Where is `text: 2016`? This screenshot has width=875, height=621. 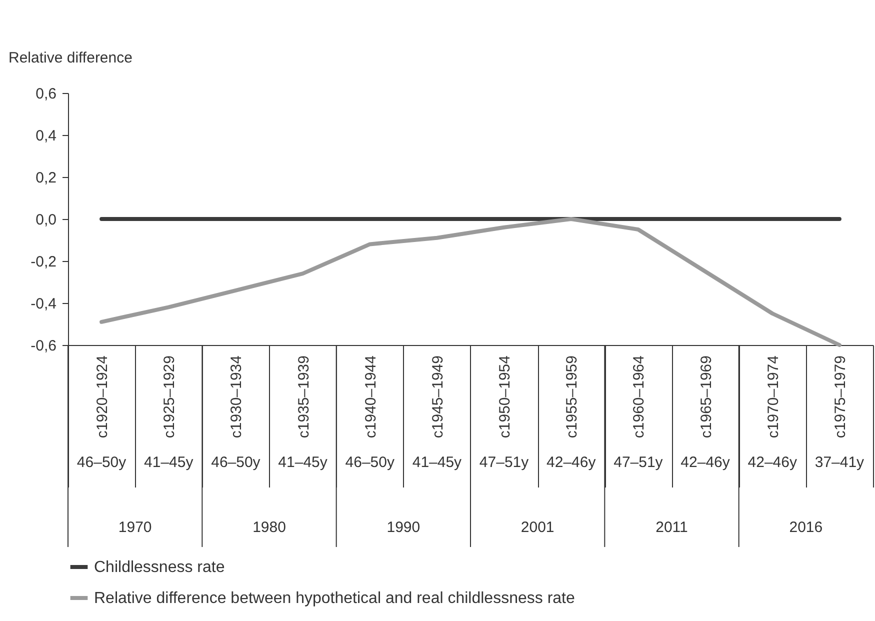
text: 2016 is located at coordinates (806, 527).